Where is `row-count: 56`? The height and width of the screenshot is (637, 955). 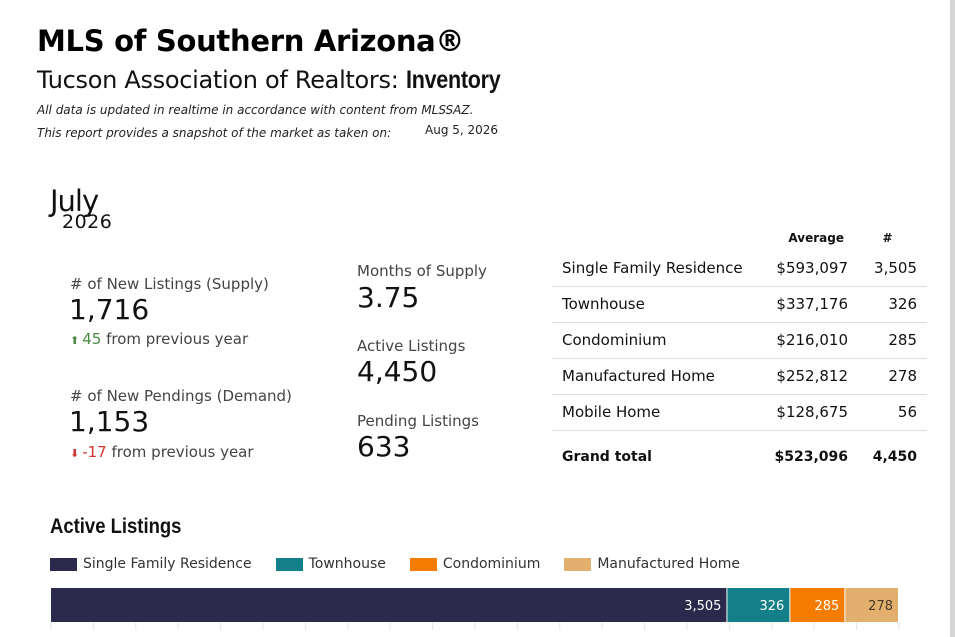 row-count: 56 is located at coordinates (887, 412).